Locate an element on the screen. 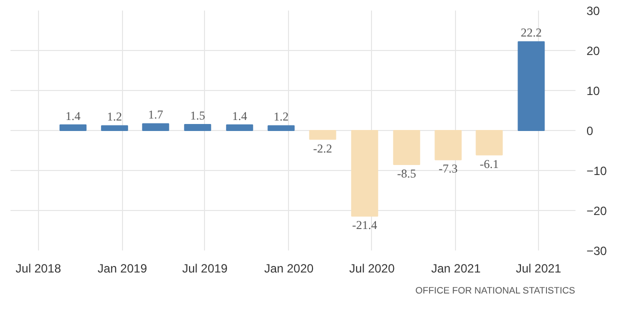  y-tick-label: −20 is located at coordinates (597, 211).